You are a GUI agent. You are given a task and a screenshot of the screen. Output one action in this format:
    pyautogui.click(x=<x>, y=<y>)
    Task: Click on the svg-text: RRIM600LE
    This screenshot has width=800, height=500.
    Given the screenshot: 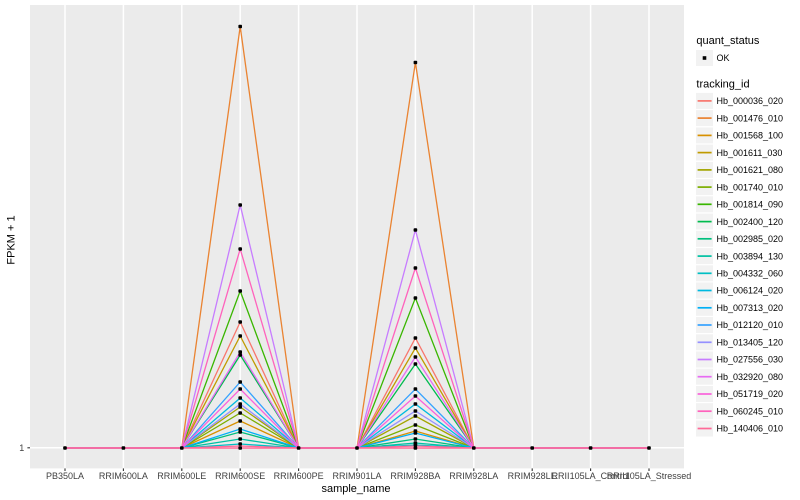 What is the action you would take?
    pyautogui.click(x=181, y=476)
    